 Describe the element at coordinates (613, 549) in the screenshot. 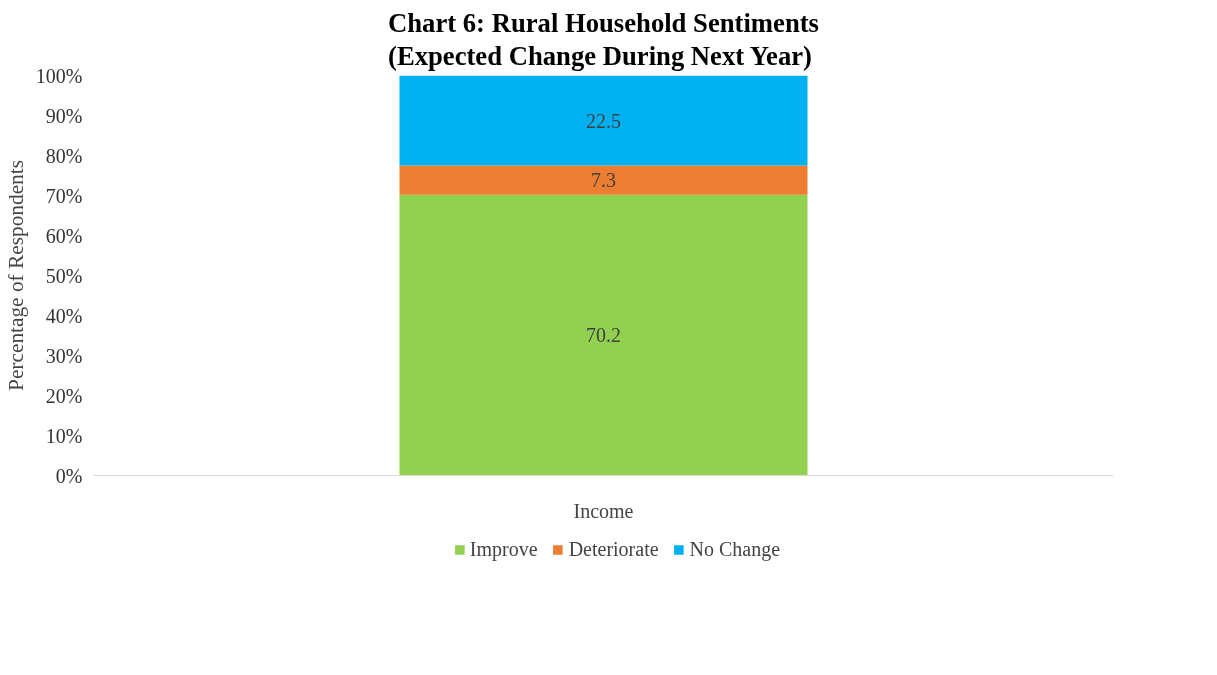

I see `legend-label: Deteriorate` at that location.